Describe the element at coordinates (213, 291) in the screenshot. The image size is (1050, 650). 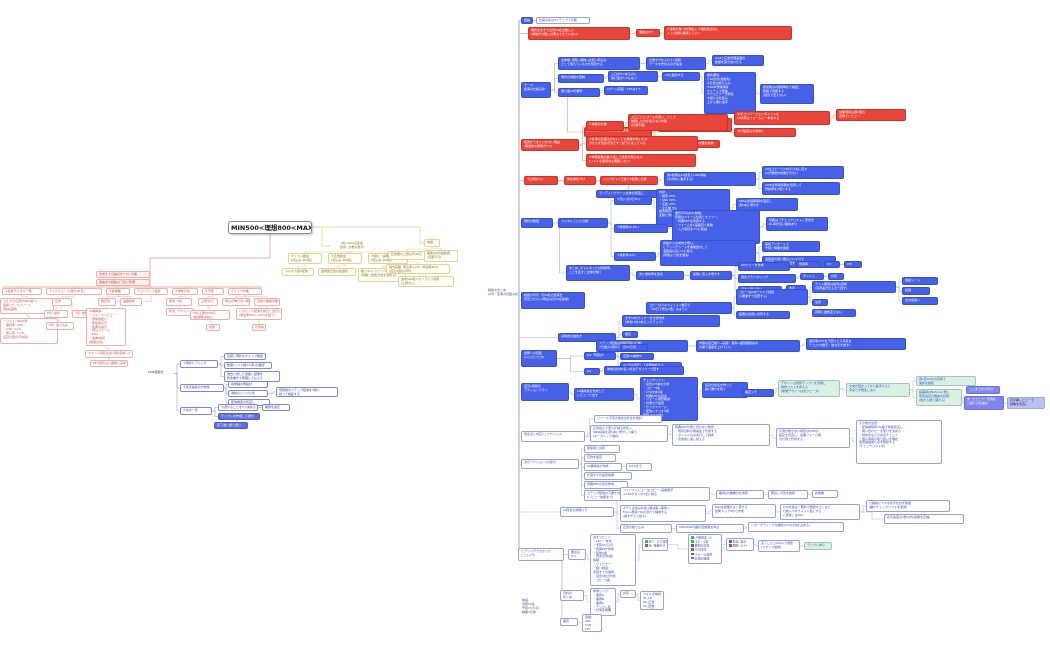
I see `node-h6: ⑥予算` at that location.